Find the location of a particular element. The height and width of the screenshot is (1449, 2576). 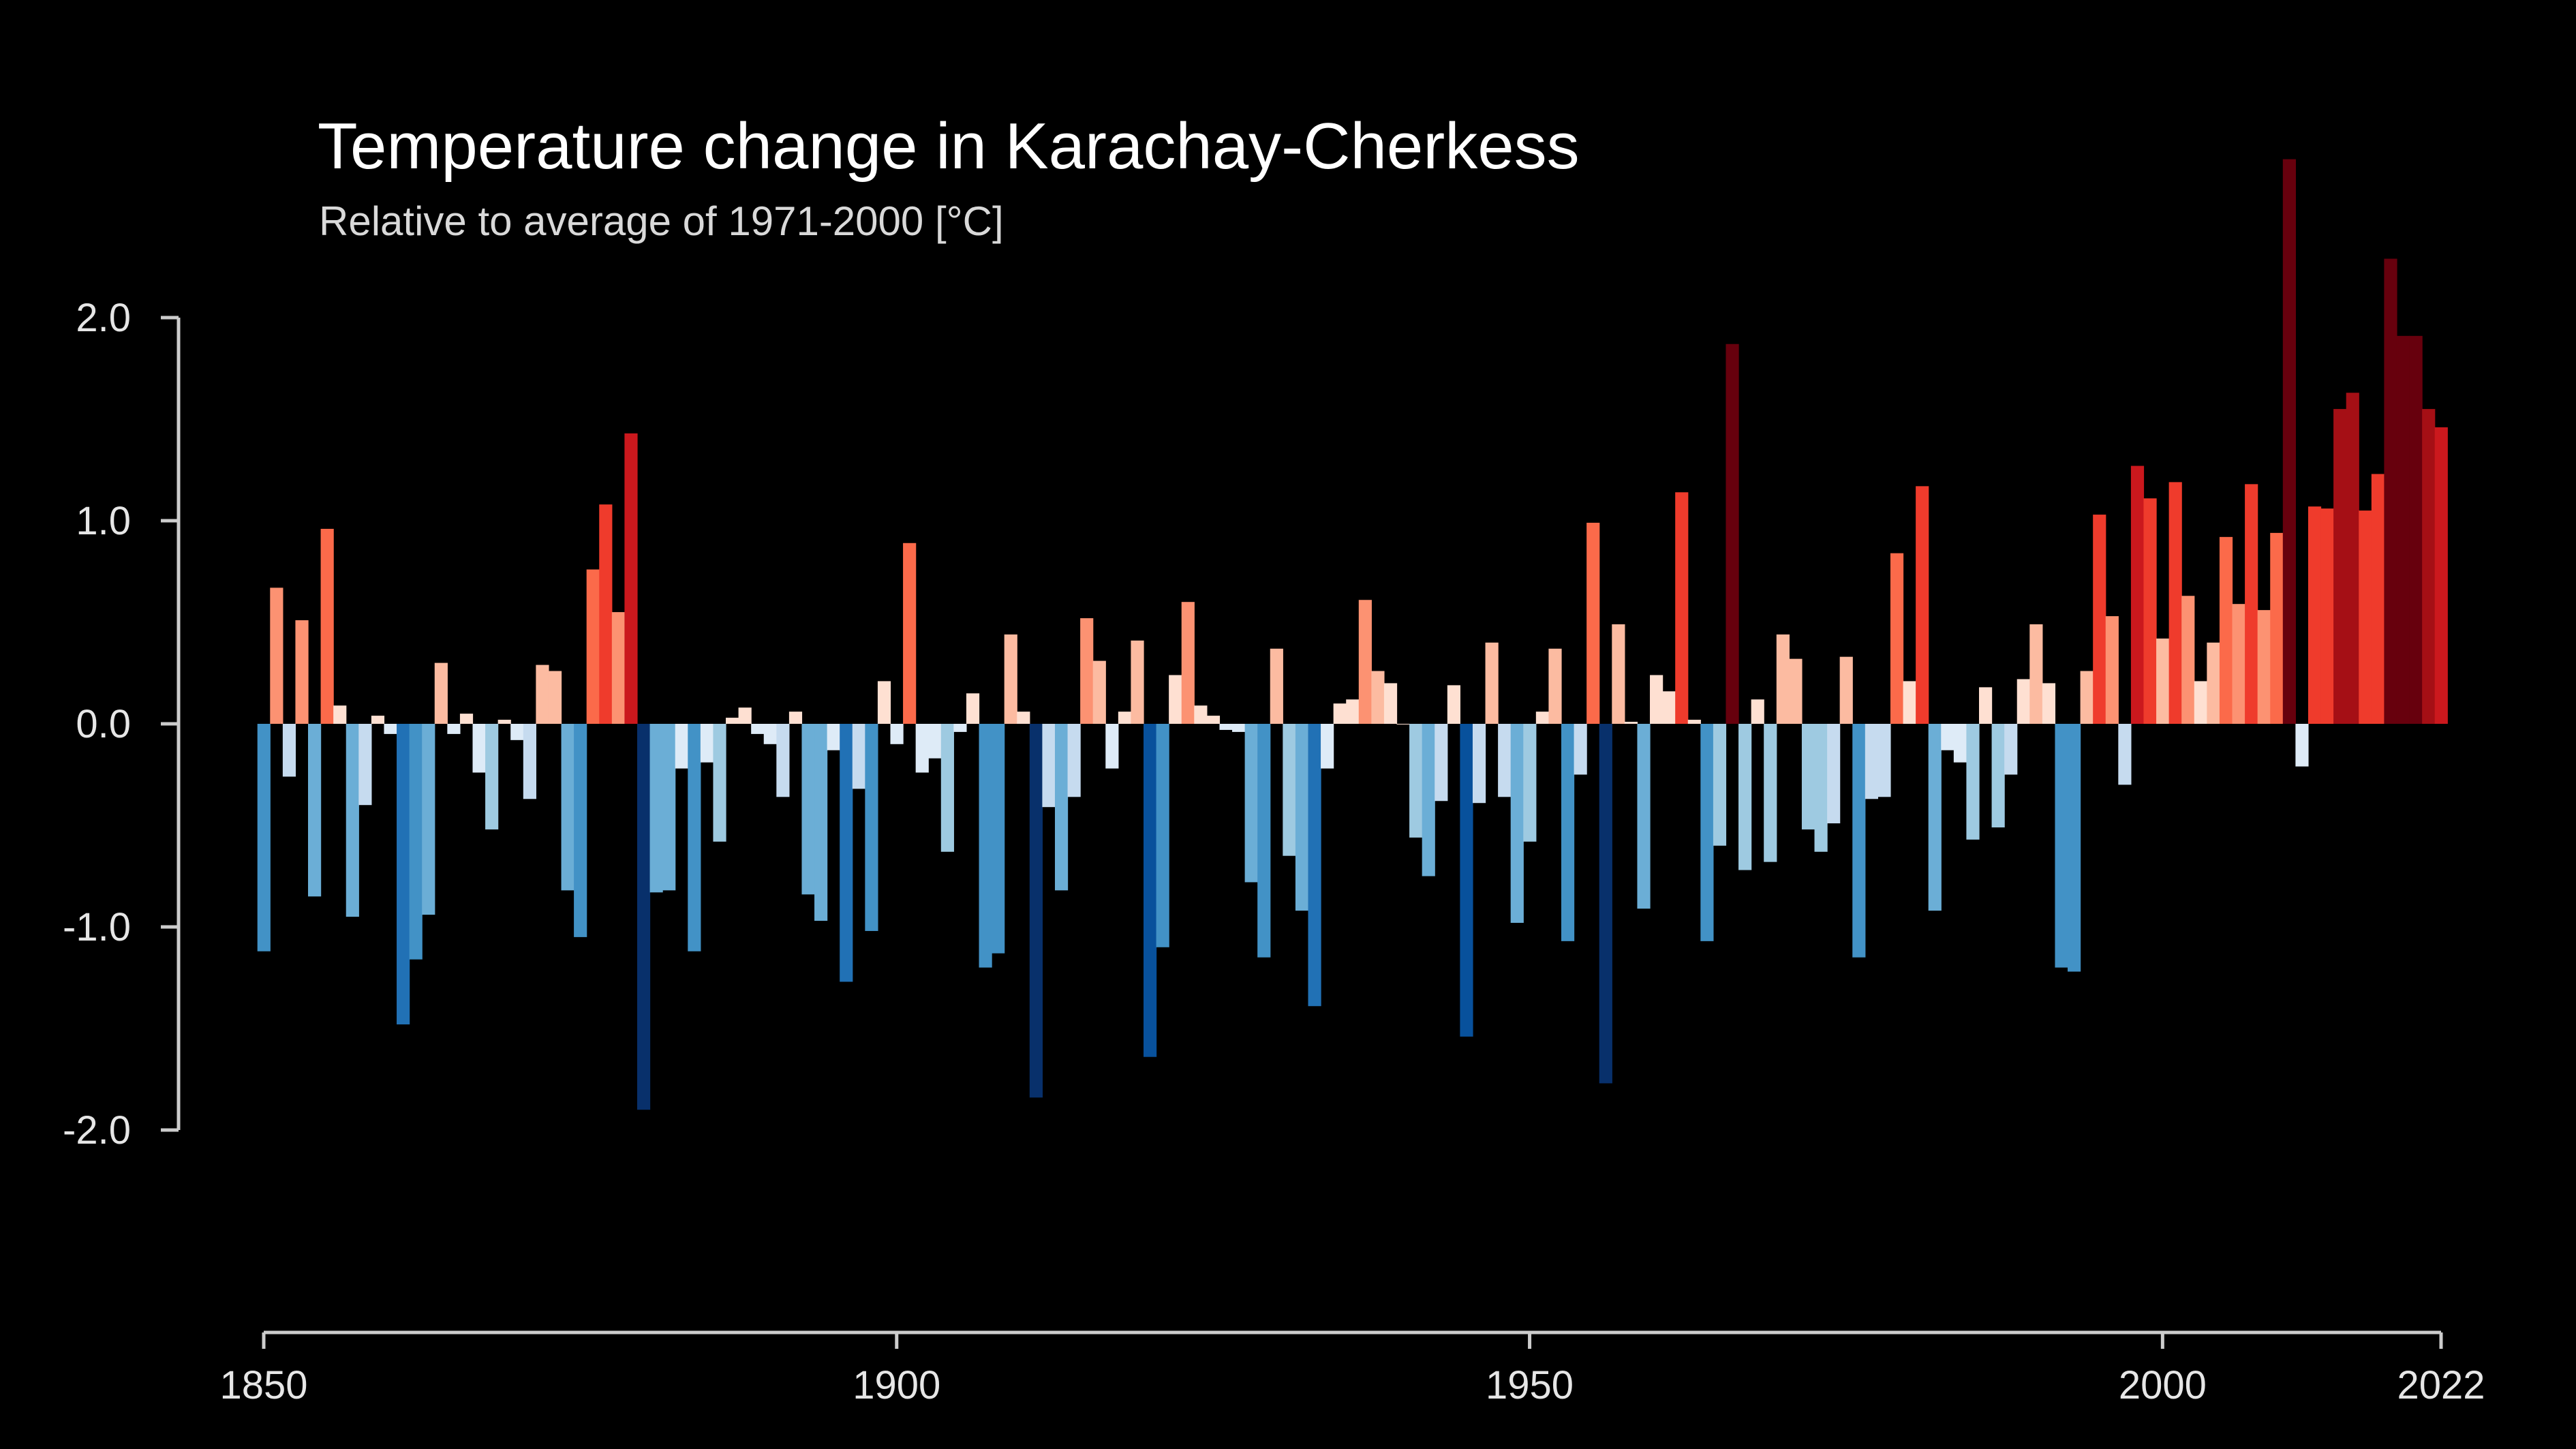

y-tick-label: 2.0 is located at coordinates (103, 318).